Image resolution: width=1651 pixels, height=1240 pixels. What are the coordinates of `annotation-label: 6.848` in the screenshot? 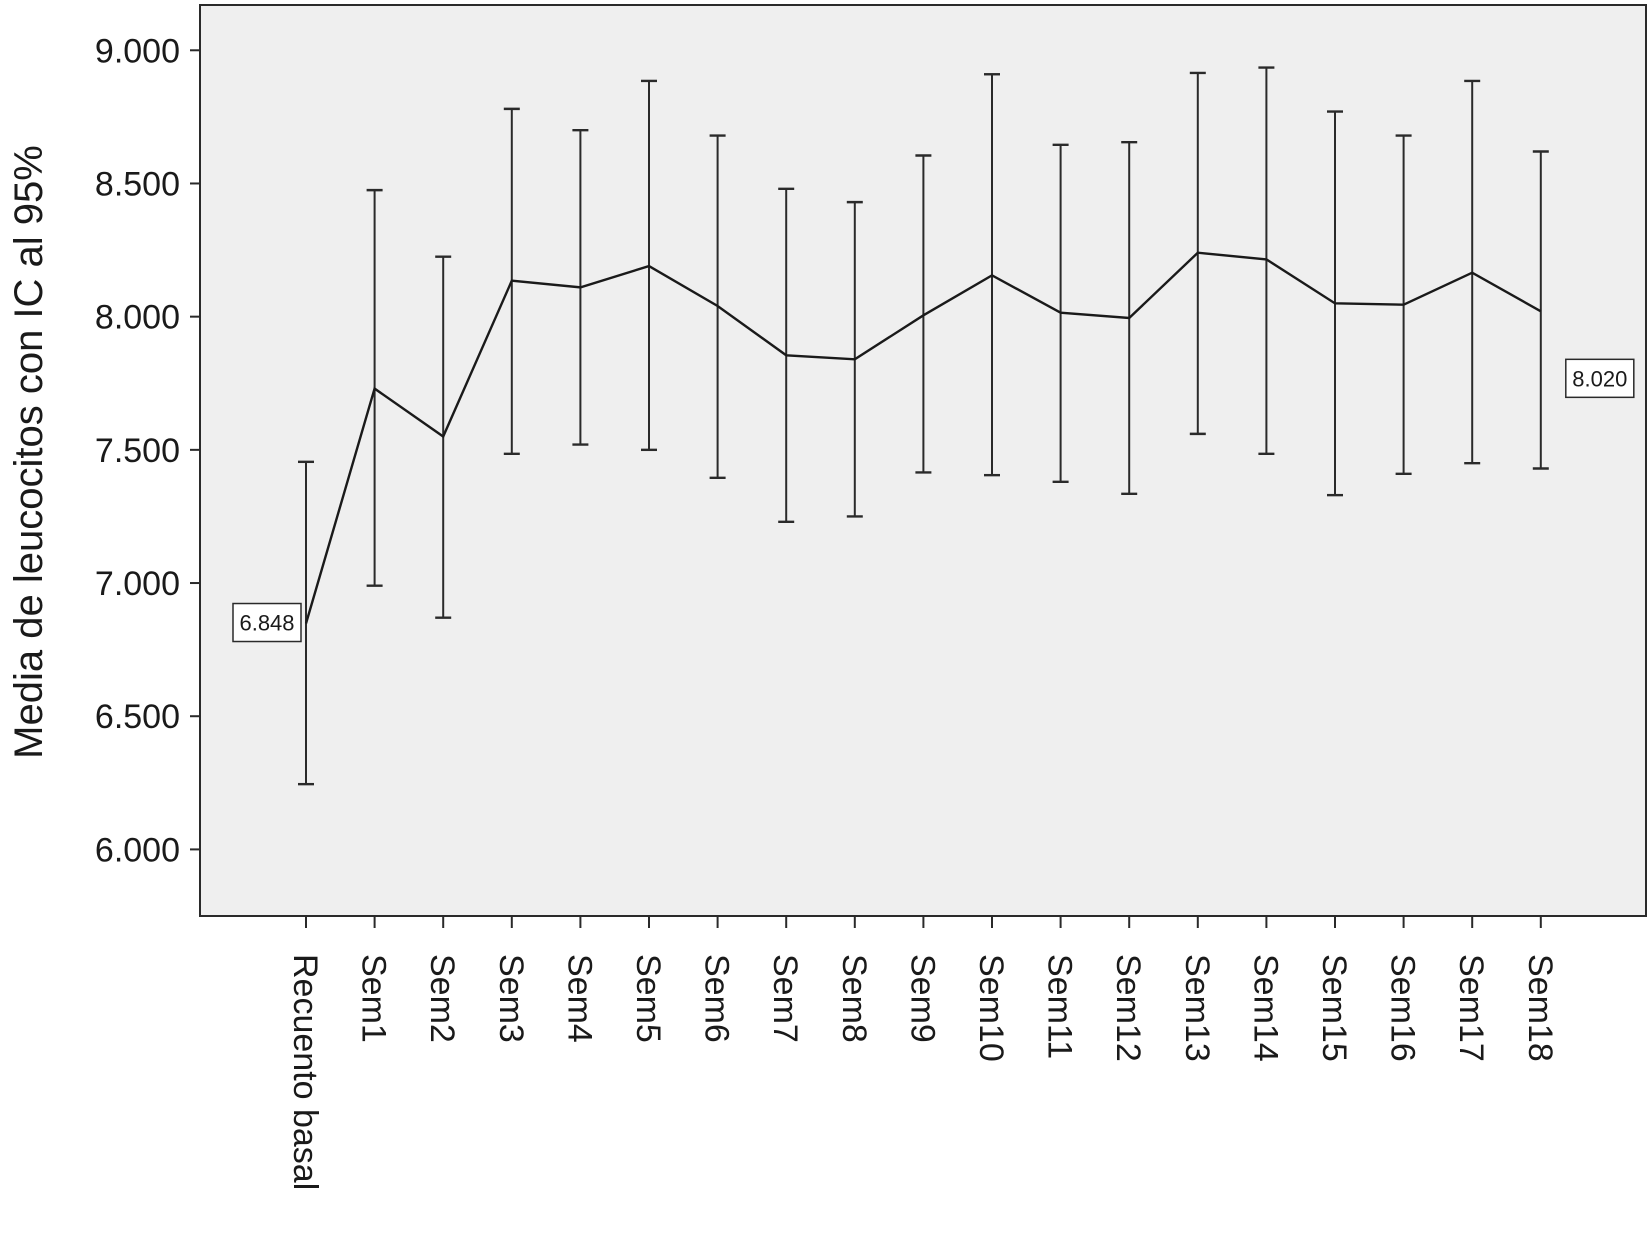 It's located at (266, 623).